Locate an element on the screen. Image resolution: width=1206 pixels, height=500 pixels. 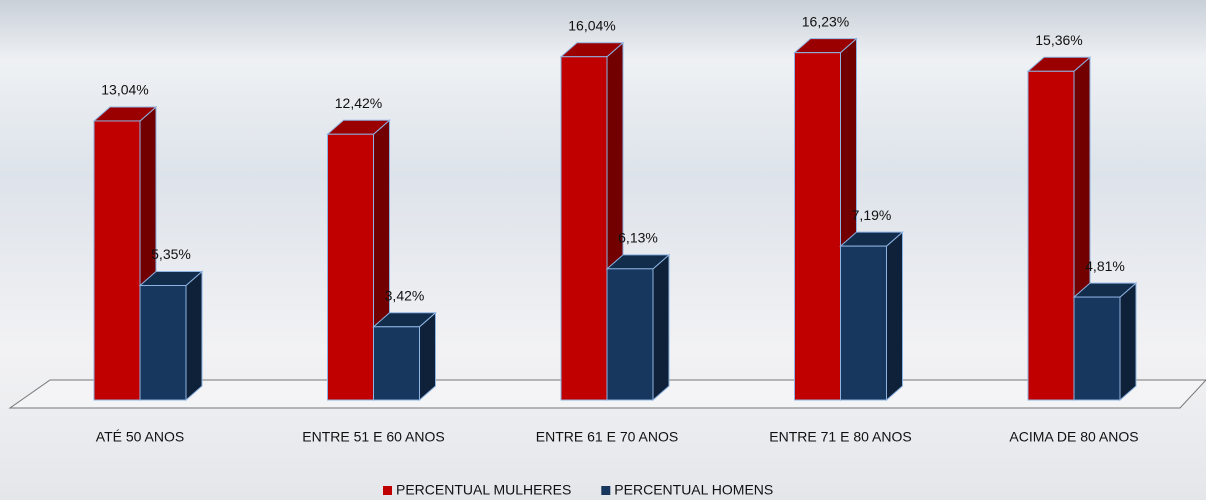
x-tick-label: ENTRE 61 E 70 ANOS is located at coordinates (607, 437).